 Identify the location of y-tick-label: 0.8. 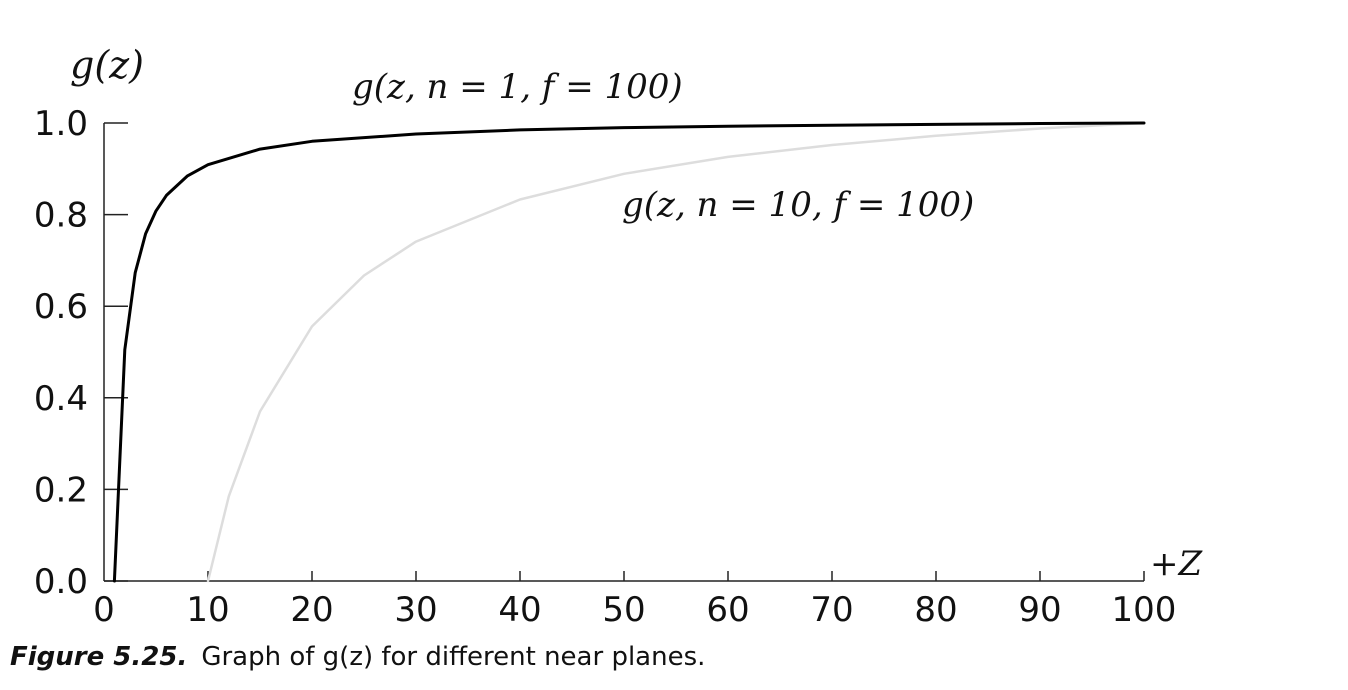
(61, 216).